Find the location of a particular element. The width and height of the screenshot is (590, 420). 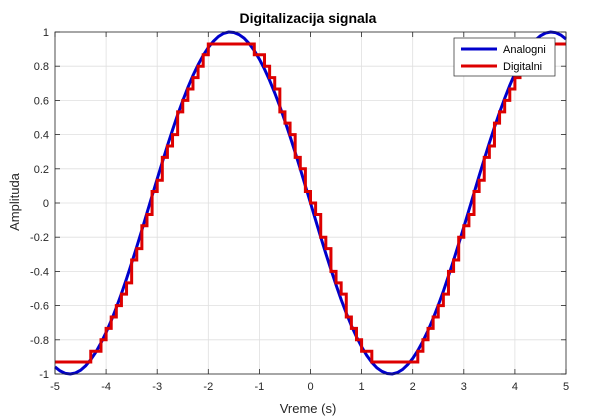

y-tick-label: 0.8 is located at coordinates (41, 67).